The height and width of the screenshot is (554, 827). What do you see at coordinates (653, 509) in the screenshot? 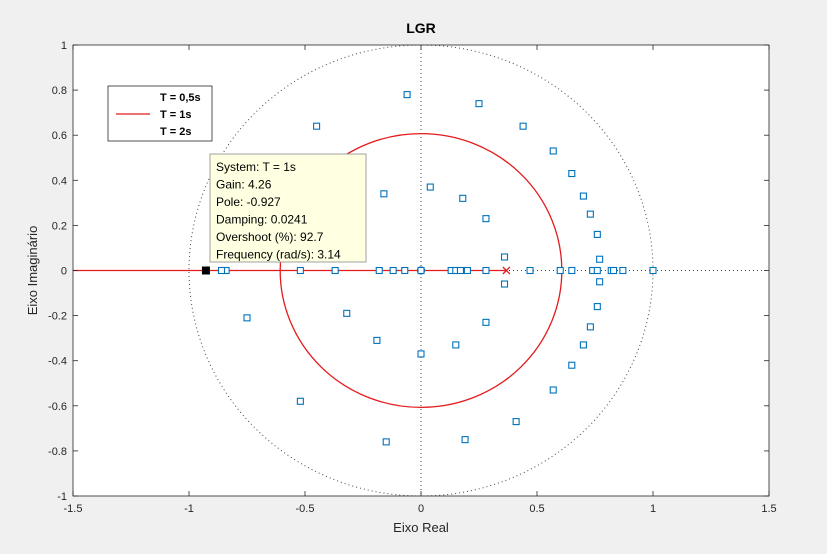
I see `x-tick-label: 1` at bounding box center [653, 509].